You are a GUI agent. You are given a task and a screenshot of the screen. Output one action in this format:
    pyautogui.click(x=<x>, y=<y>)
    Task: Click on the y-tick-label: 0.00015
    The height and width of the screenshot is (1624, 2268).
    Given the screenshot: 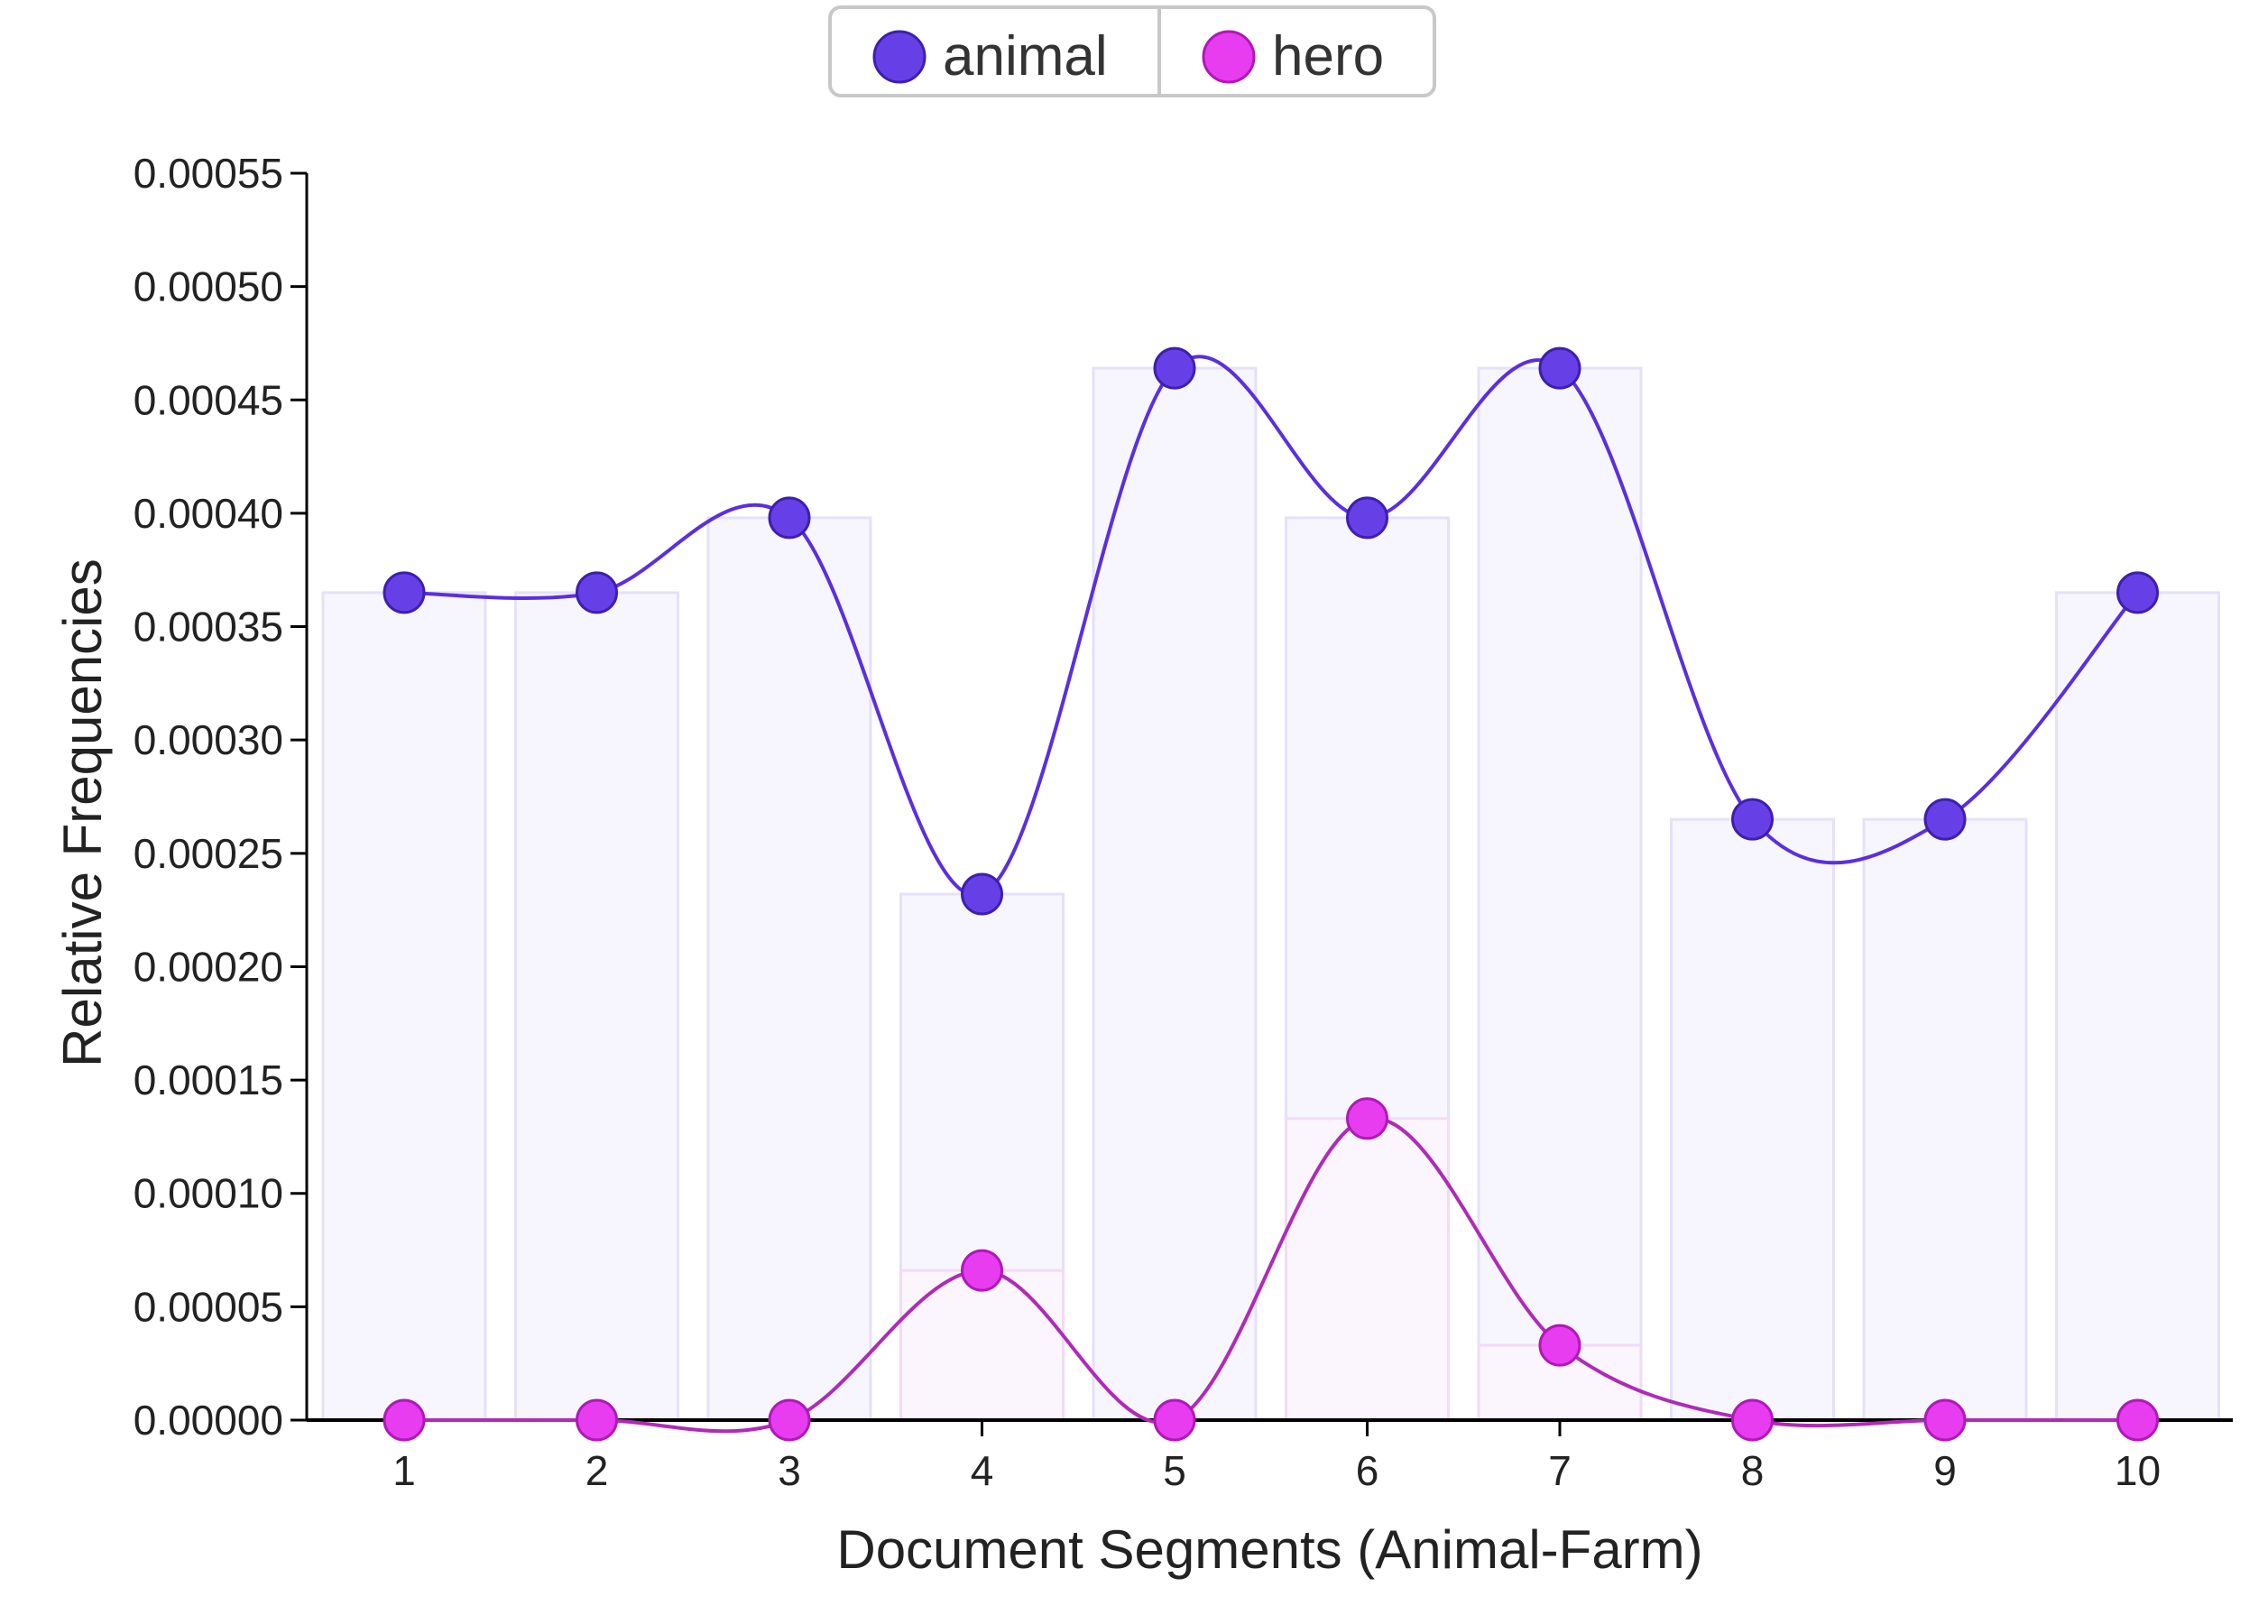 What is the action you would take?
    pyautogui.click(x=208, y=1080)
    